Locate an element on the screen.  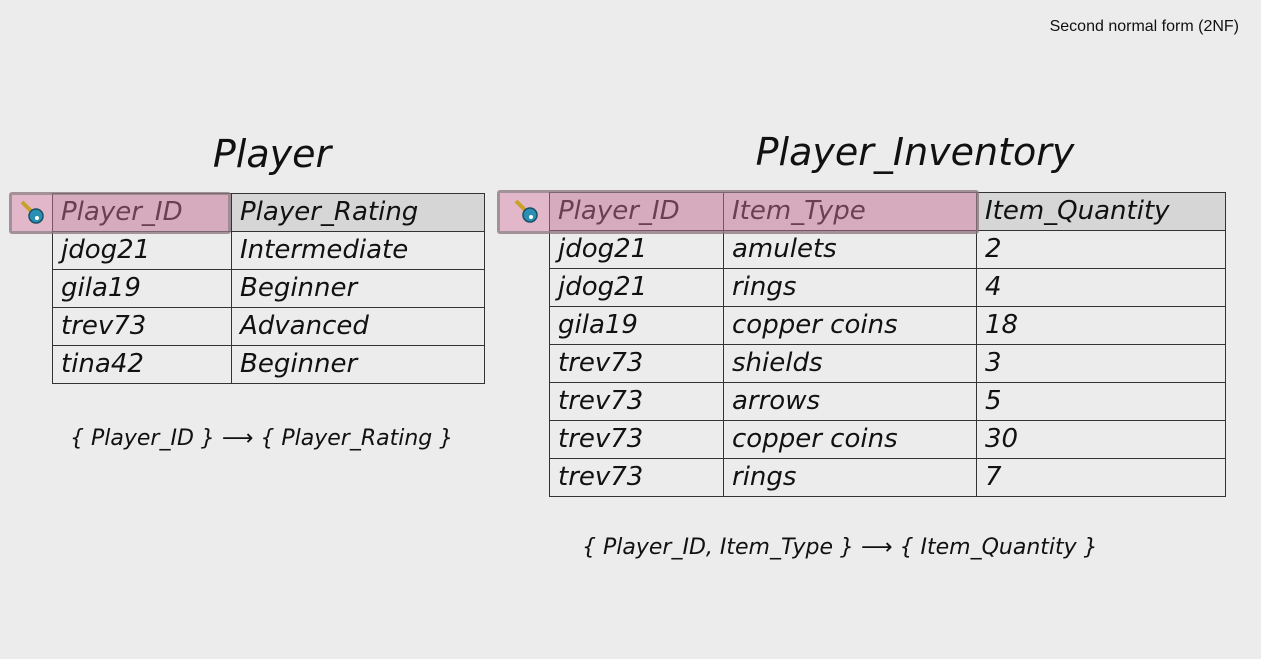
table-cell: 5 is located at coordinates (1101, 401).